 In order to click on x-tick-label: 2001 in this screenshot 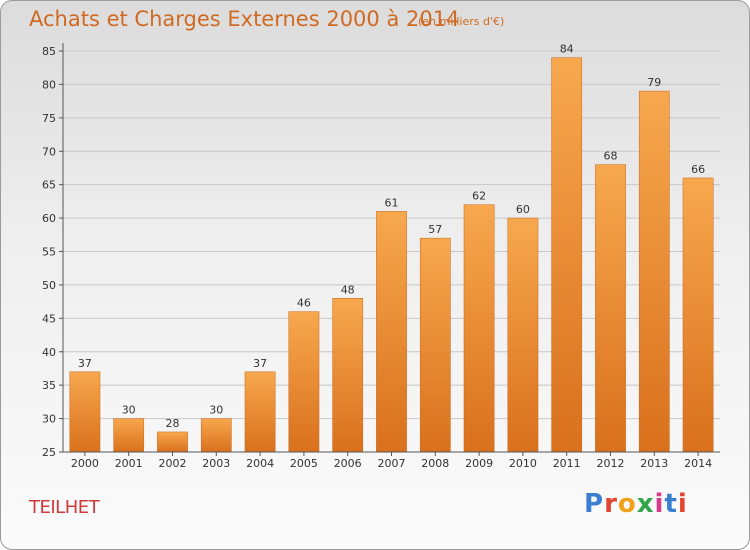, I will do `click(129, 463)`.